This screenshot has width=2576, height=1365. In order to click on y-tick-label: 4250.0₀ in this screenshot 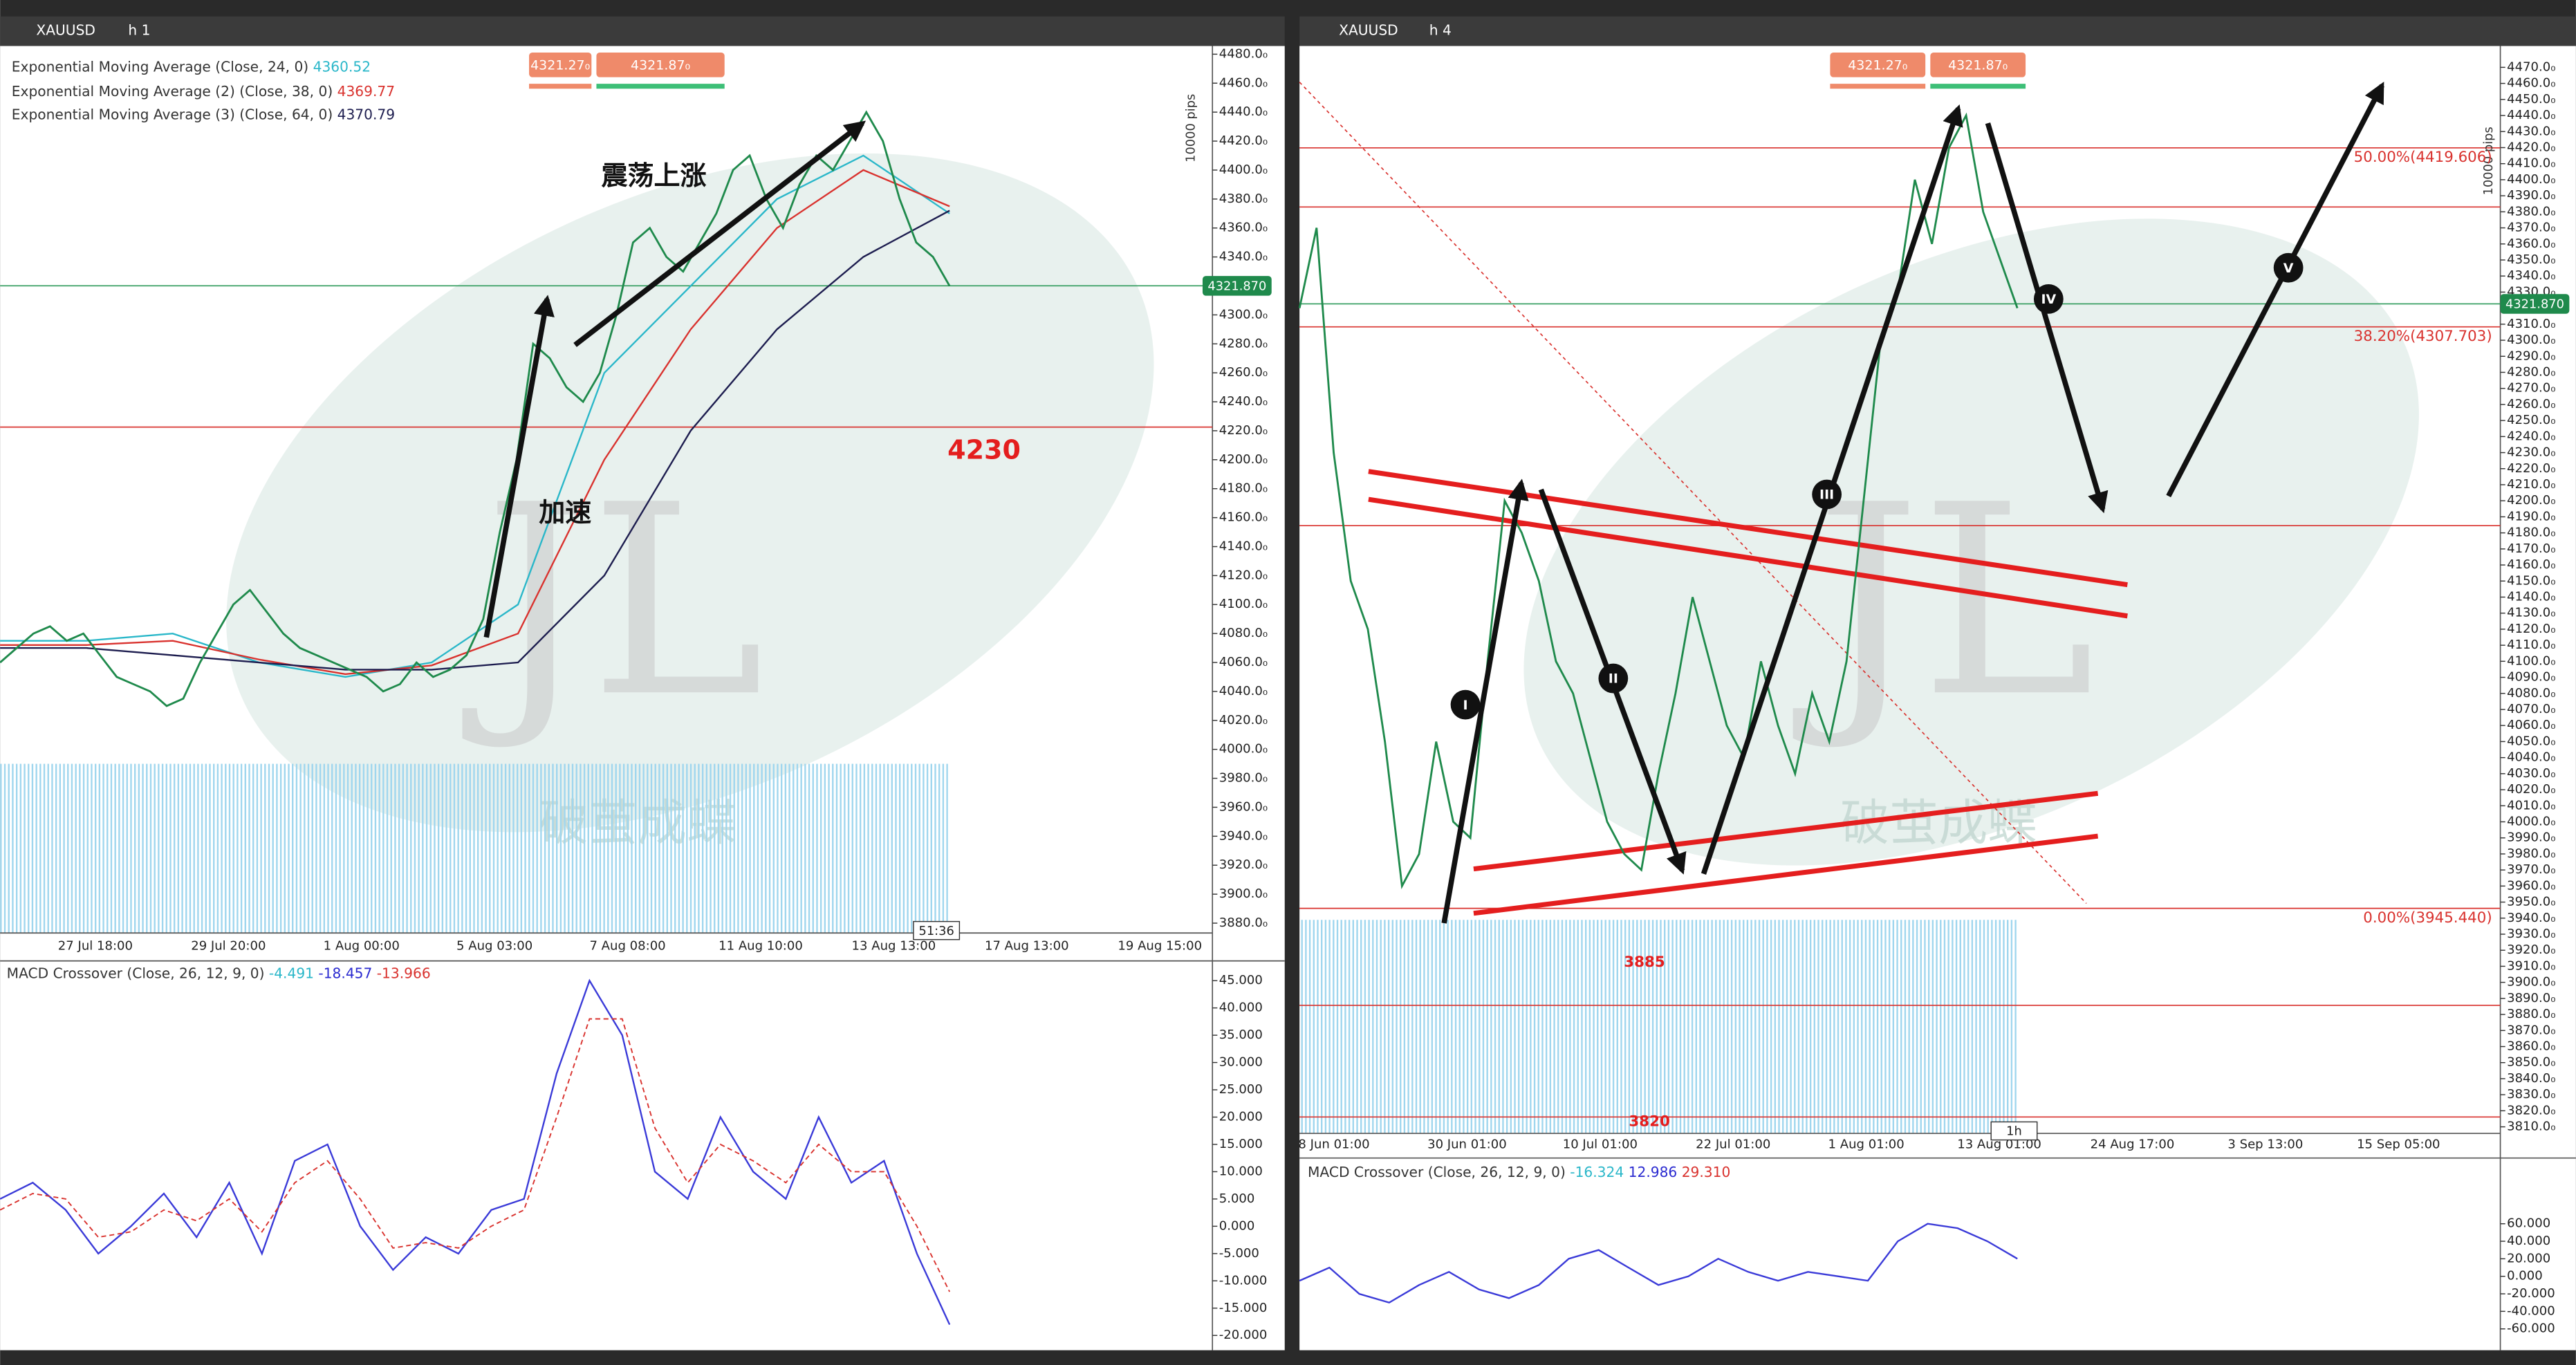, I will do `click(2531, 420)`.